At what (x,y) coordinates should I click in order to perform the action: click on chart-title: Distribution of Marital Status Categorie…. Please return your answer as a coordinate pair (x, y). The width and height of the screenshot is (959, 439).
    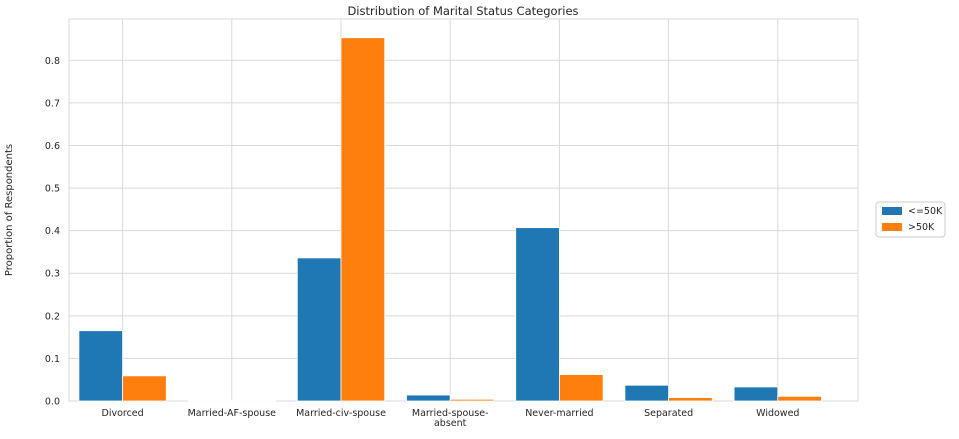
    Looking at the image, I should click on (462, 11).